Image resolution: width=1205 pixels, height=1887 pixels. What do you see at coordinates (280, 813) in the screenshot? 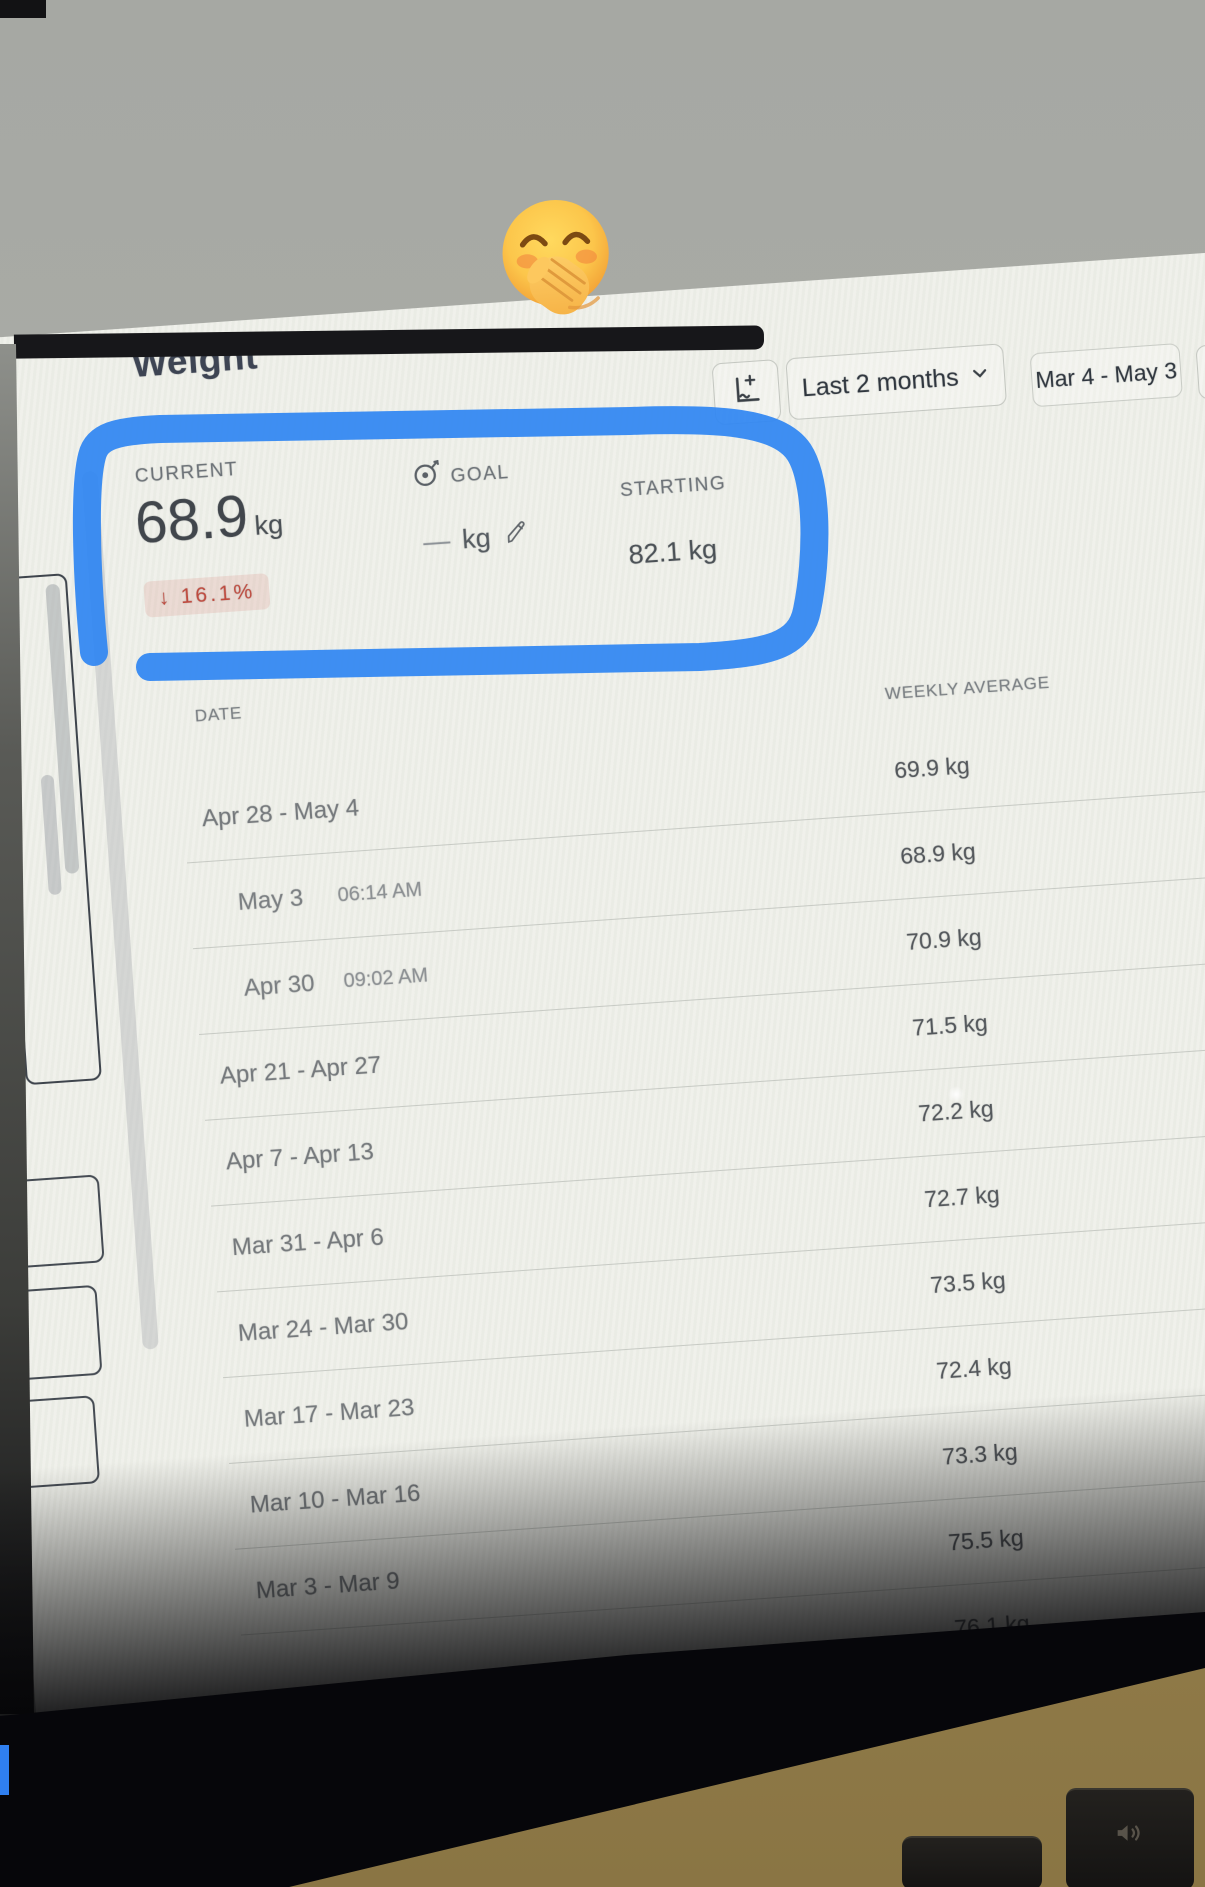
I see `row-date: Apr 28 - May 4` at bounding box center [280, 813].